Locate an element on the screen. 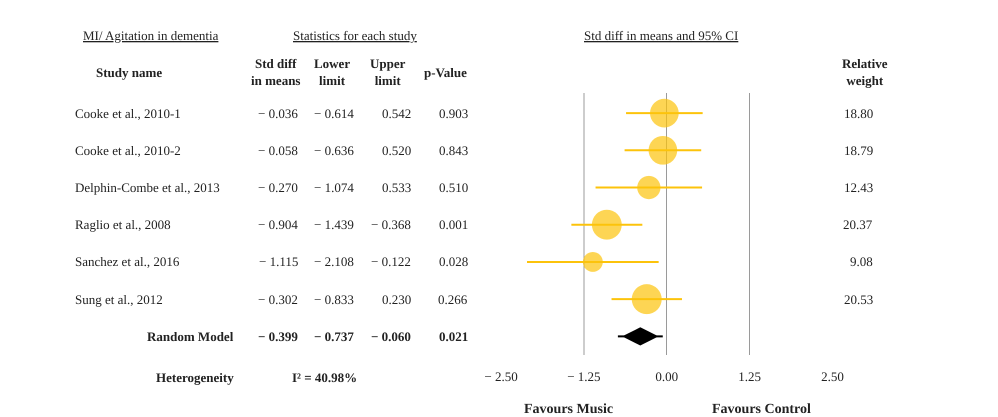 Image resolution: width=998 pixels, height=417 pixels. text: 18.80 is located at coordinates (859, 113).